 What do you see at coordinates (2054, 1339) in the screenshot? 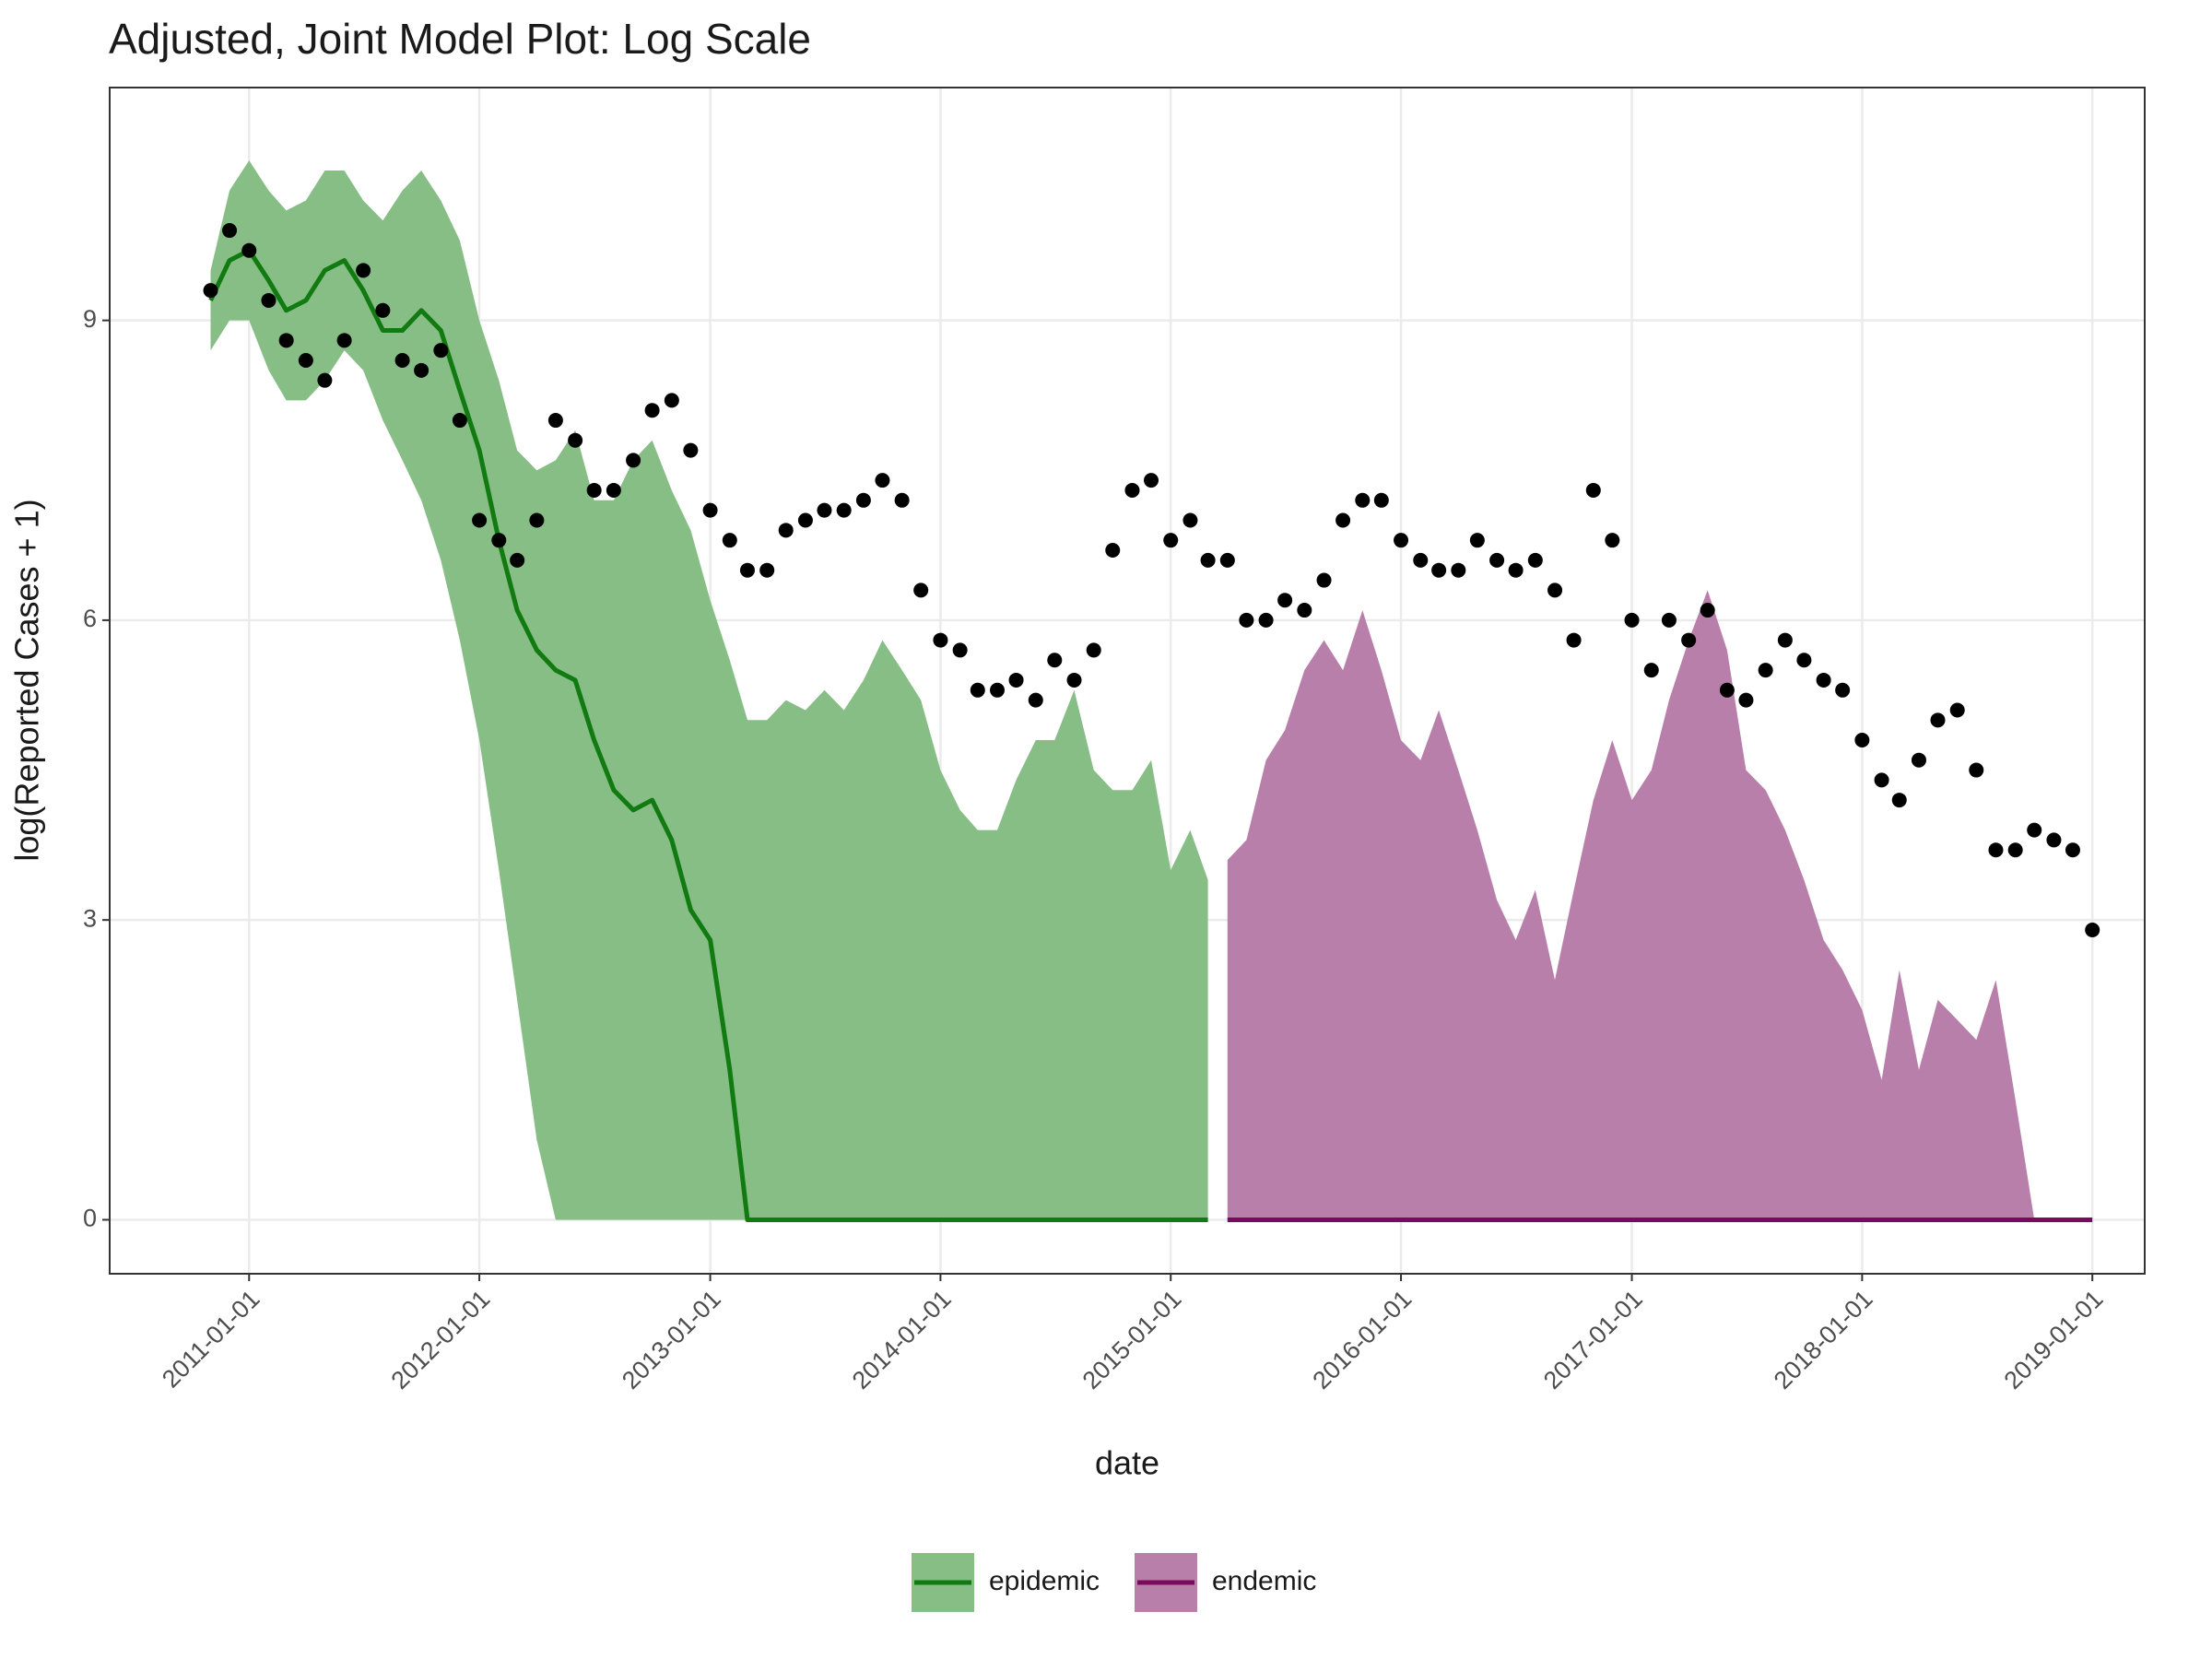
I see `x-tick-label: 2019-01-01` at bounding box center [2054, 1339].